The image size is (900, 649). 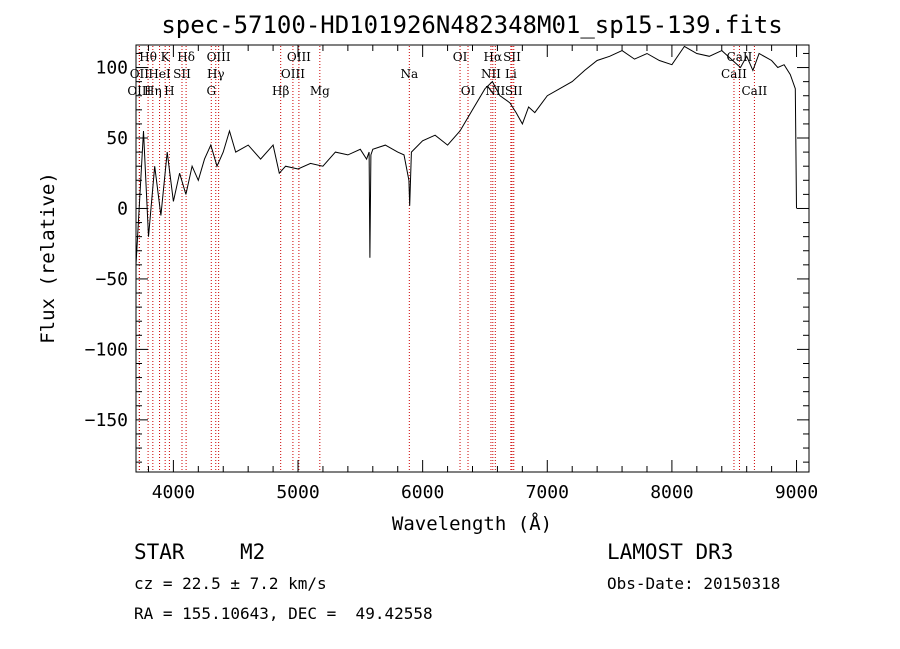 I want to click on spectral-line-label: Hγ, so click(x=216, y=74).